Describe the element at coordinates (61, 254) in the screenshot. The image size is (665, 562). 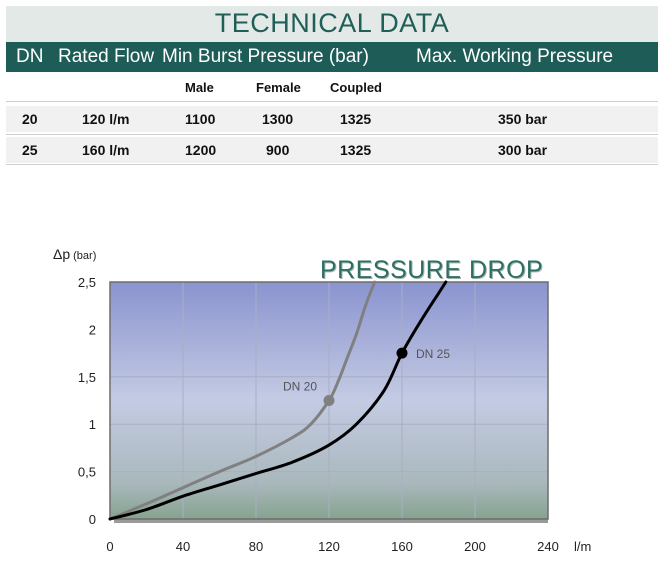
I see `y-axis-symbol: Δp` at that location.